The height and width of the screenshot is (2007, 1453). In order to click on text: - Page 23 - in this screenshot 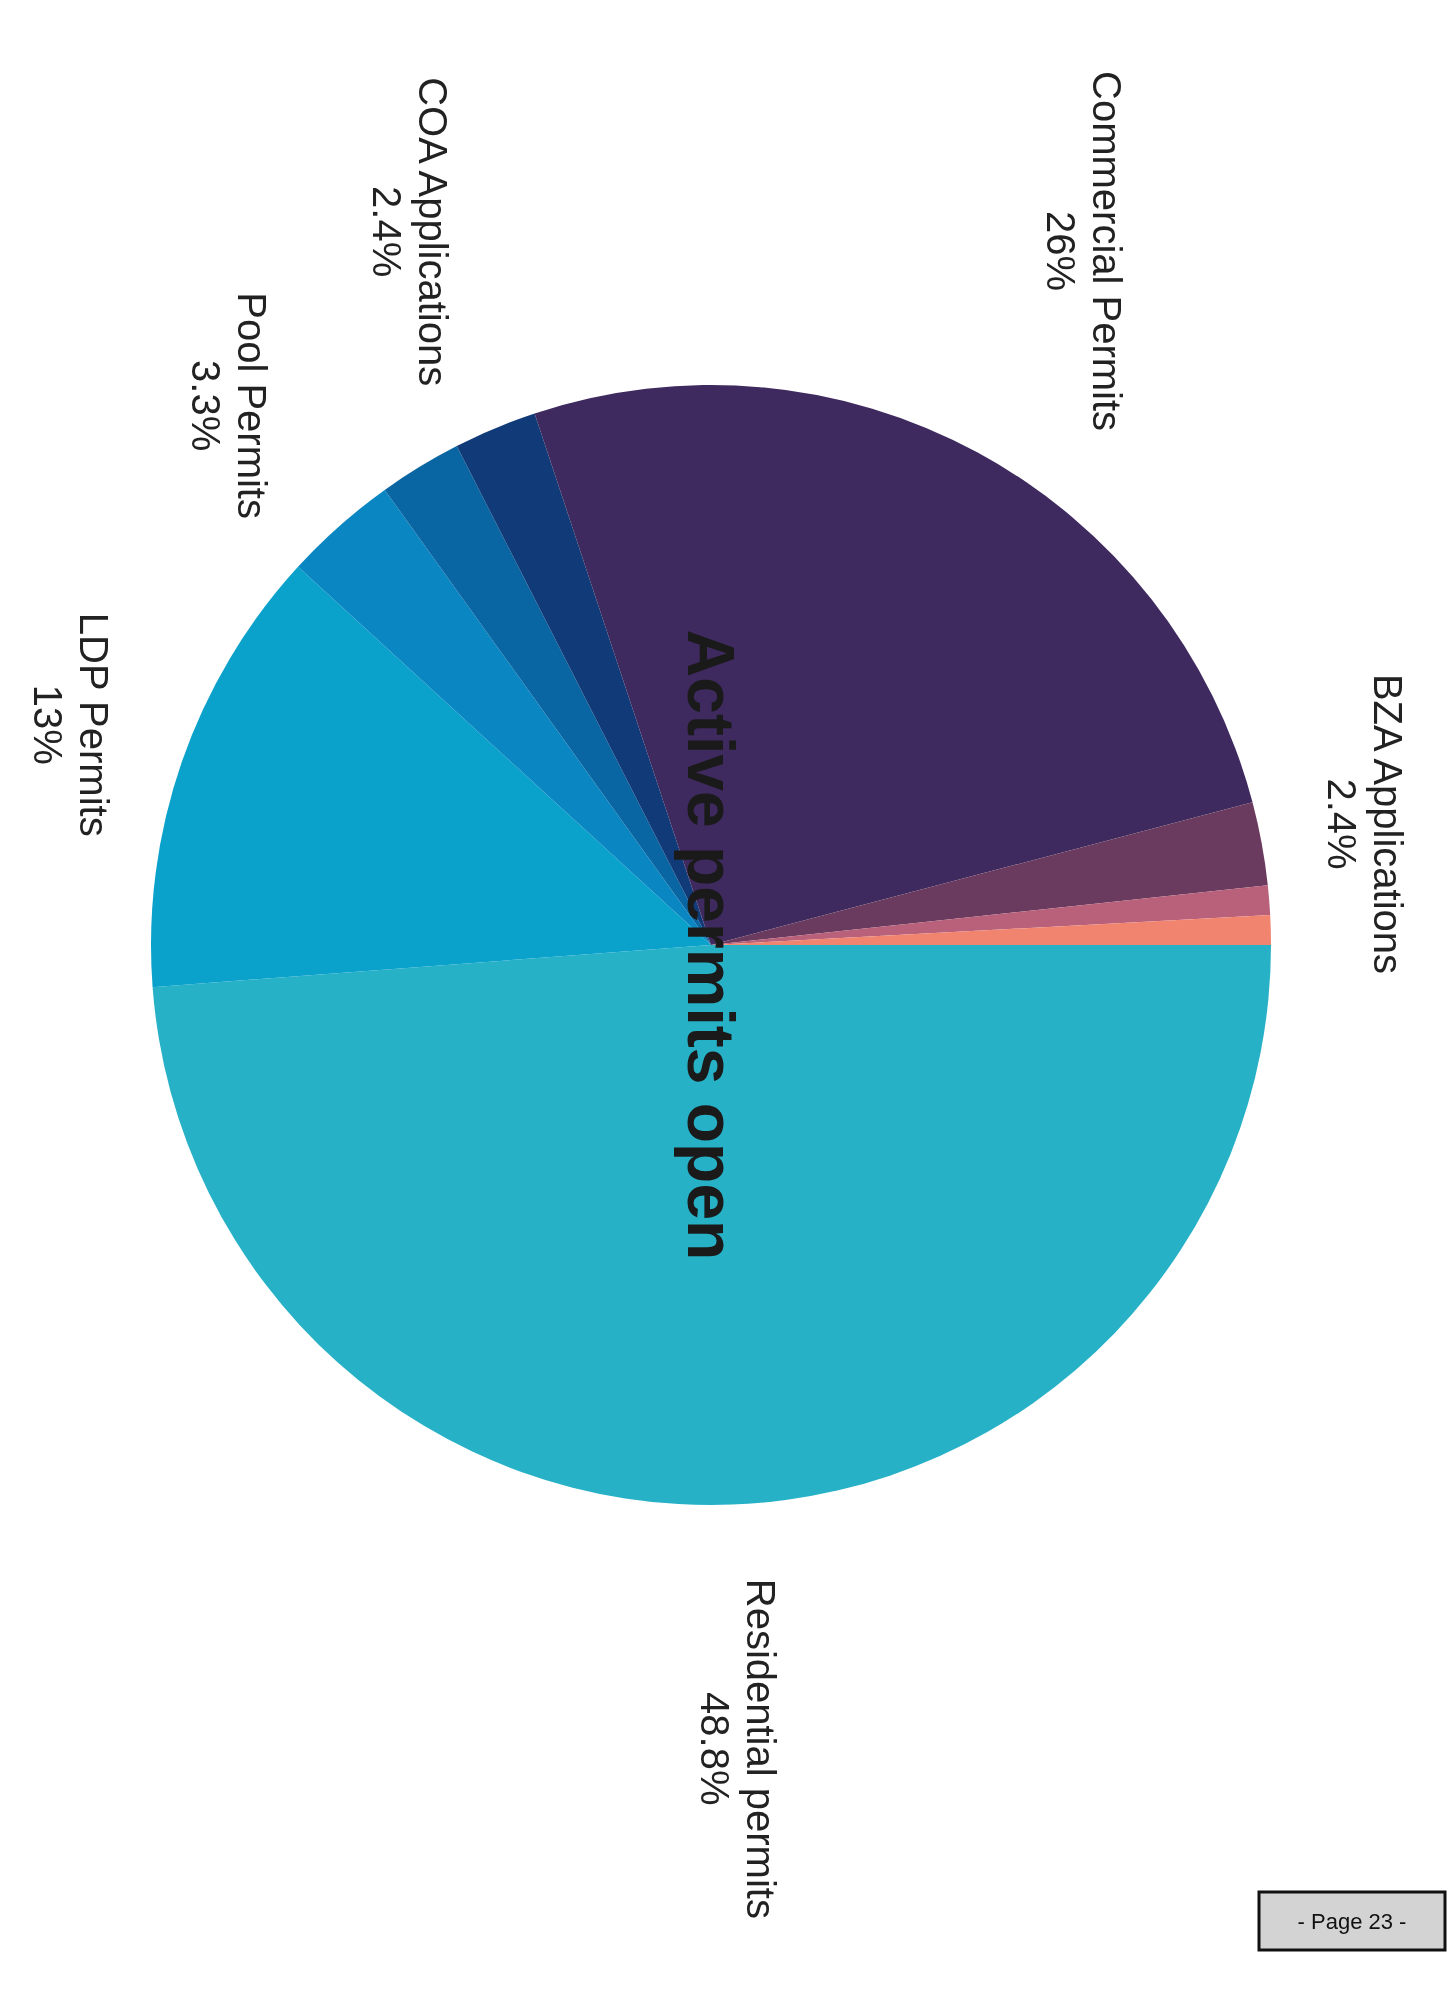, I will do `click(1352, 1921)`.